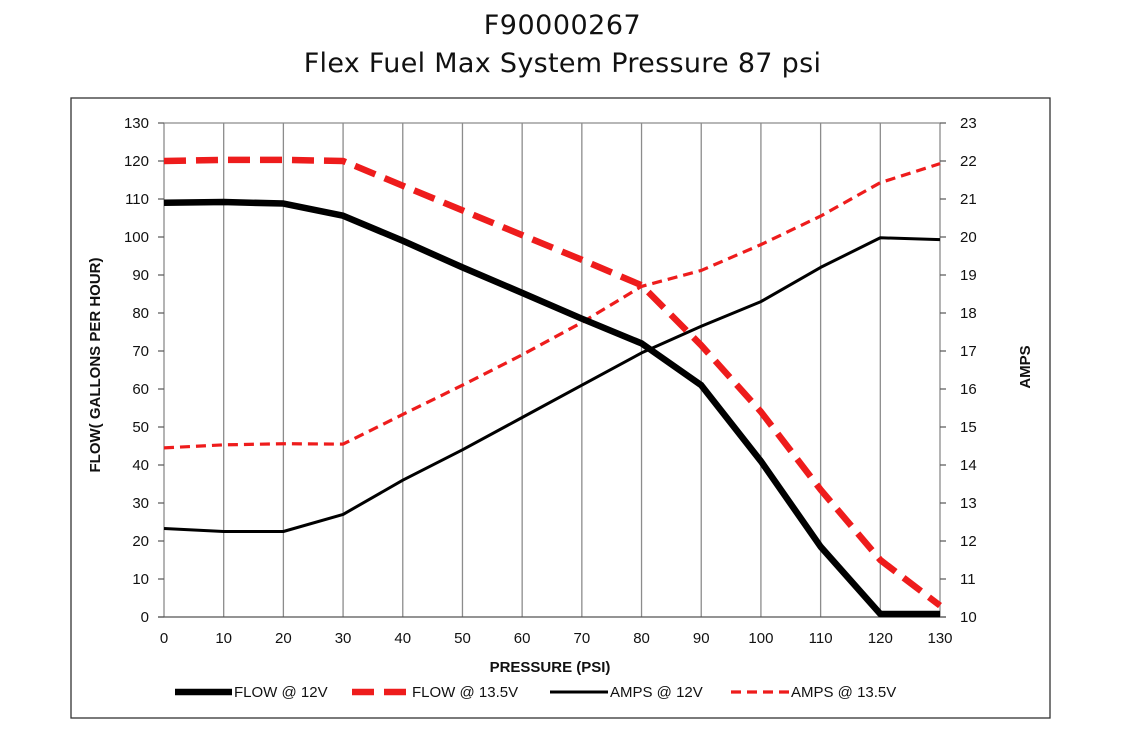 This screenshot has height=747, width=1125. Describe the element at coordinates (968, 579) in the screenshot. I see `y2-tick-label: 11` at that location.